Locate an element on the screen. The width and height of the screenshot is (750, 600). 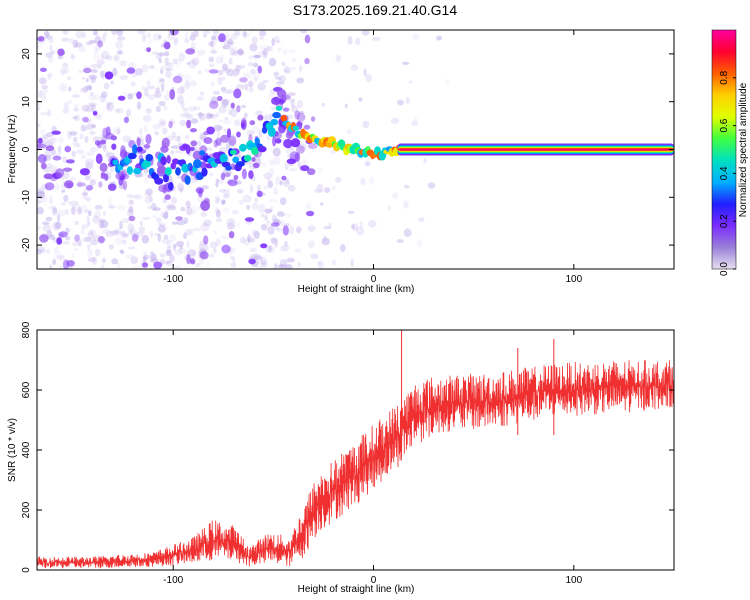
y-tick-label: 0 is located at coordinates (26, 149).